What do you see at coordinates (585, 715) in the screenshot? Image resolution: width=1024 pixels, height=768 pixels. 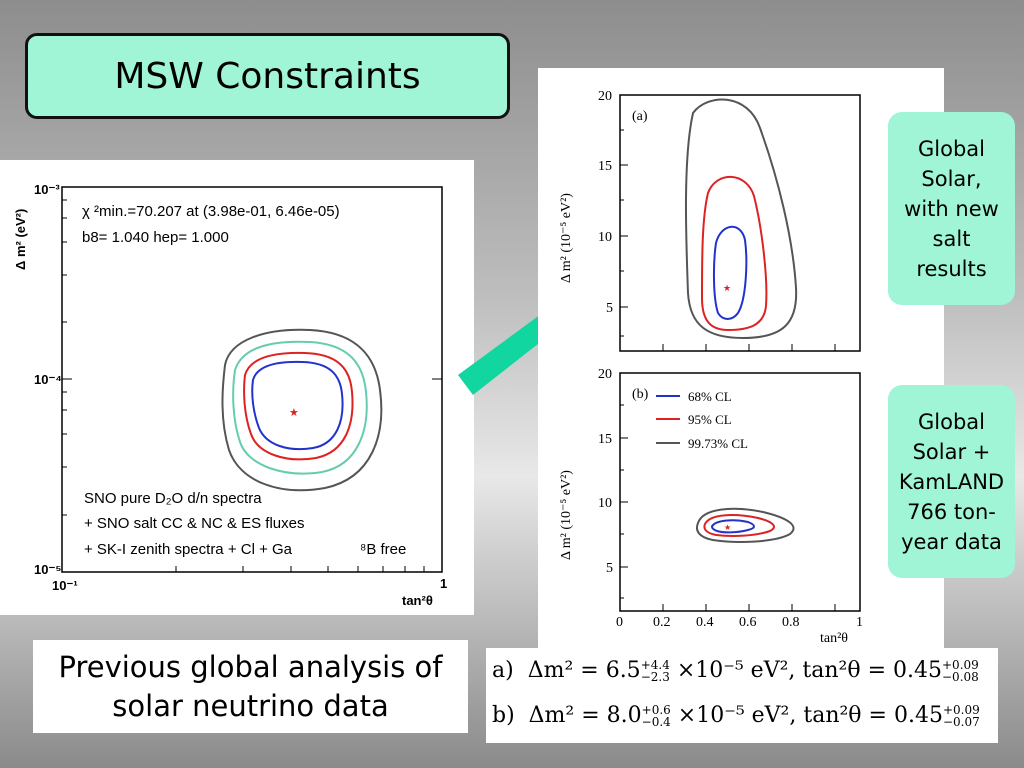 I see `formula-b-lhs: Δm² = 8.0` at bounding box center [585, 715].